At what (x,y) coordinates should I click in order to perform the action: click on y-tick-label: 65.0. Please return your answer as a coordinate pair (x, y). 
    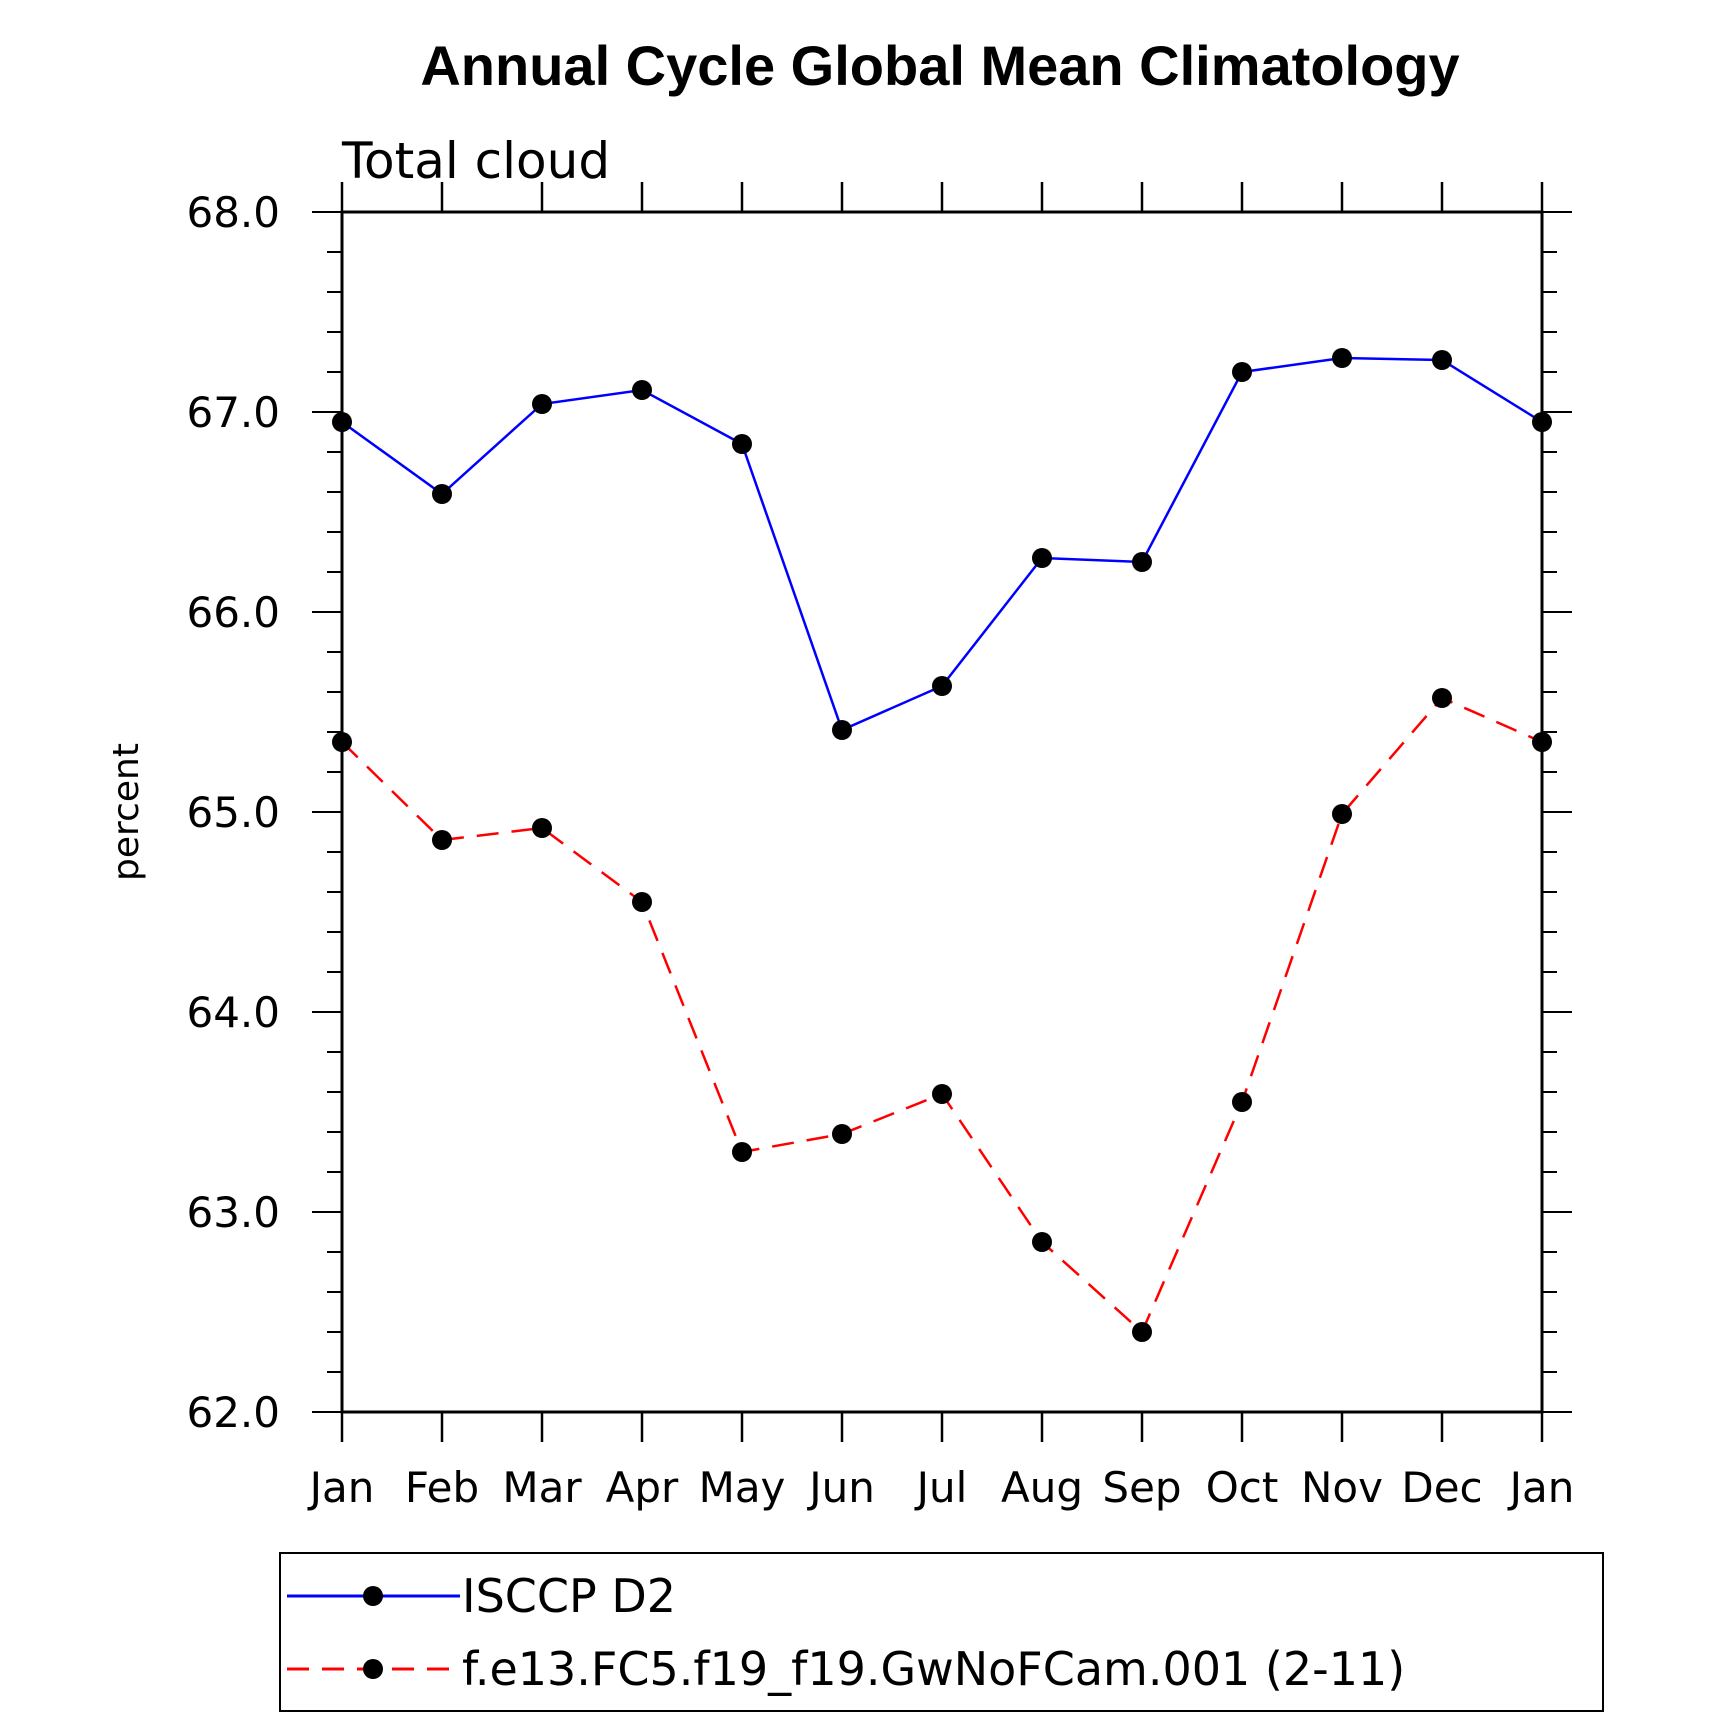
    Looking at the image, I should click on (233, 812).